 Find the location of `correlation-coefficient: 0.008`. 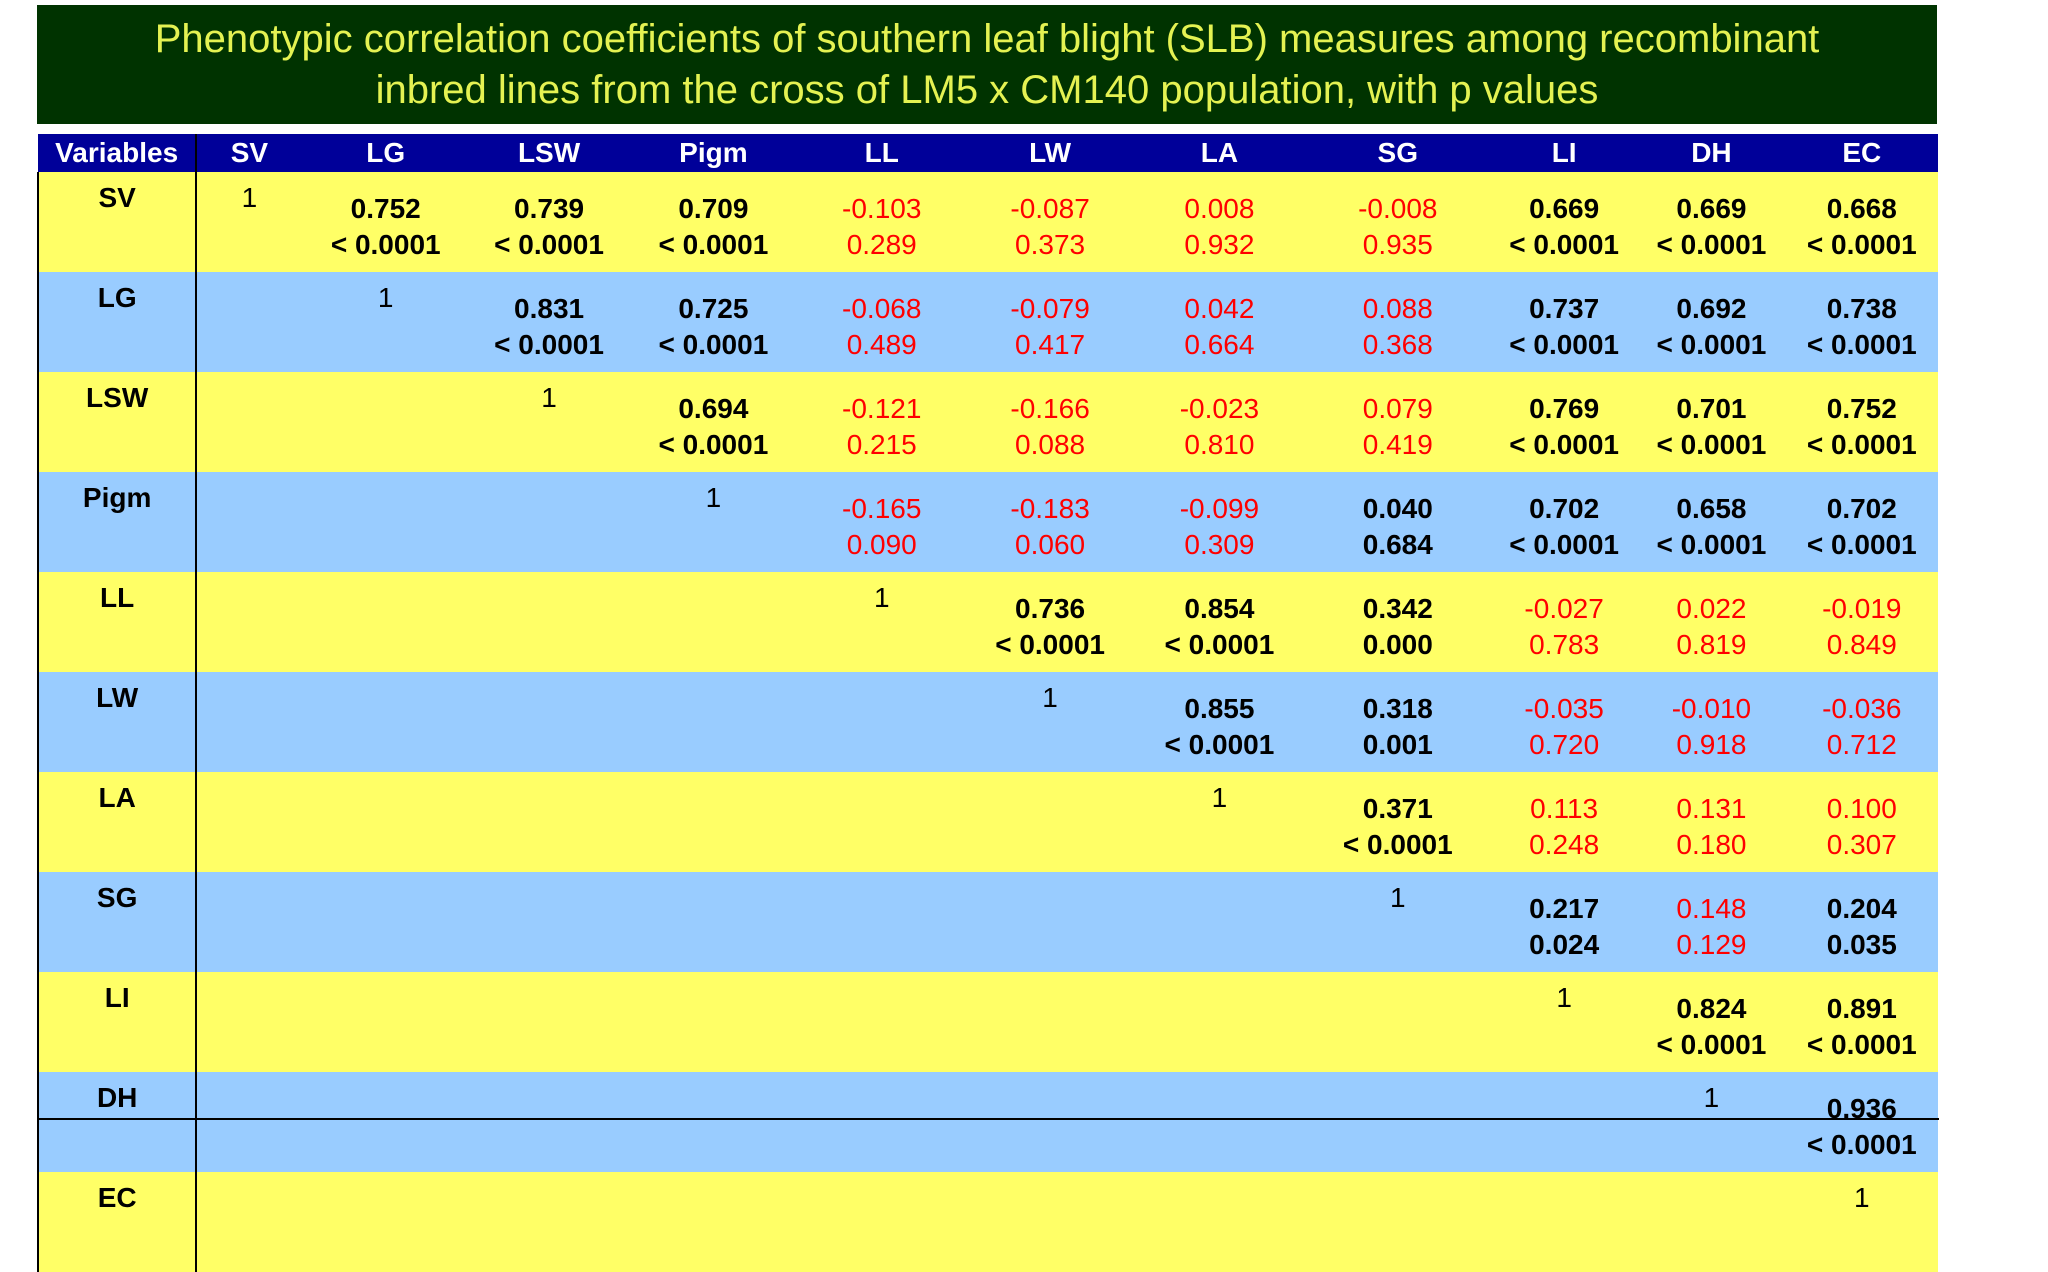

correlation-coefficient: 0.008 is located at coordinates (1219, 208).